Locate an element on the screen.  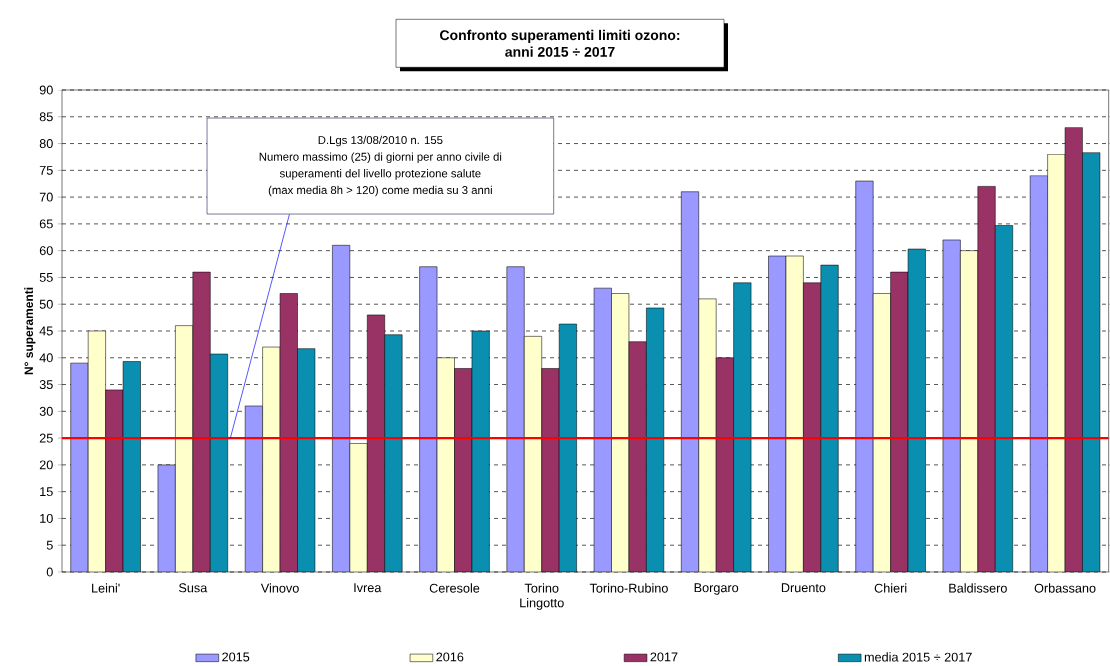
x-tick-label: Vinovo is located at coordinates (279, 588).